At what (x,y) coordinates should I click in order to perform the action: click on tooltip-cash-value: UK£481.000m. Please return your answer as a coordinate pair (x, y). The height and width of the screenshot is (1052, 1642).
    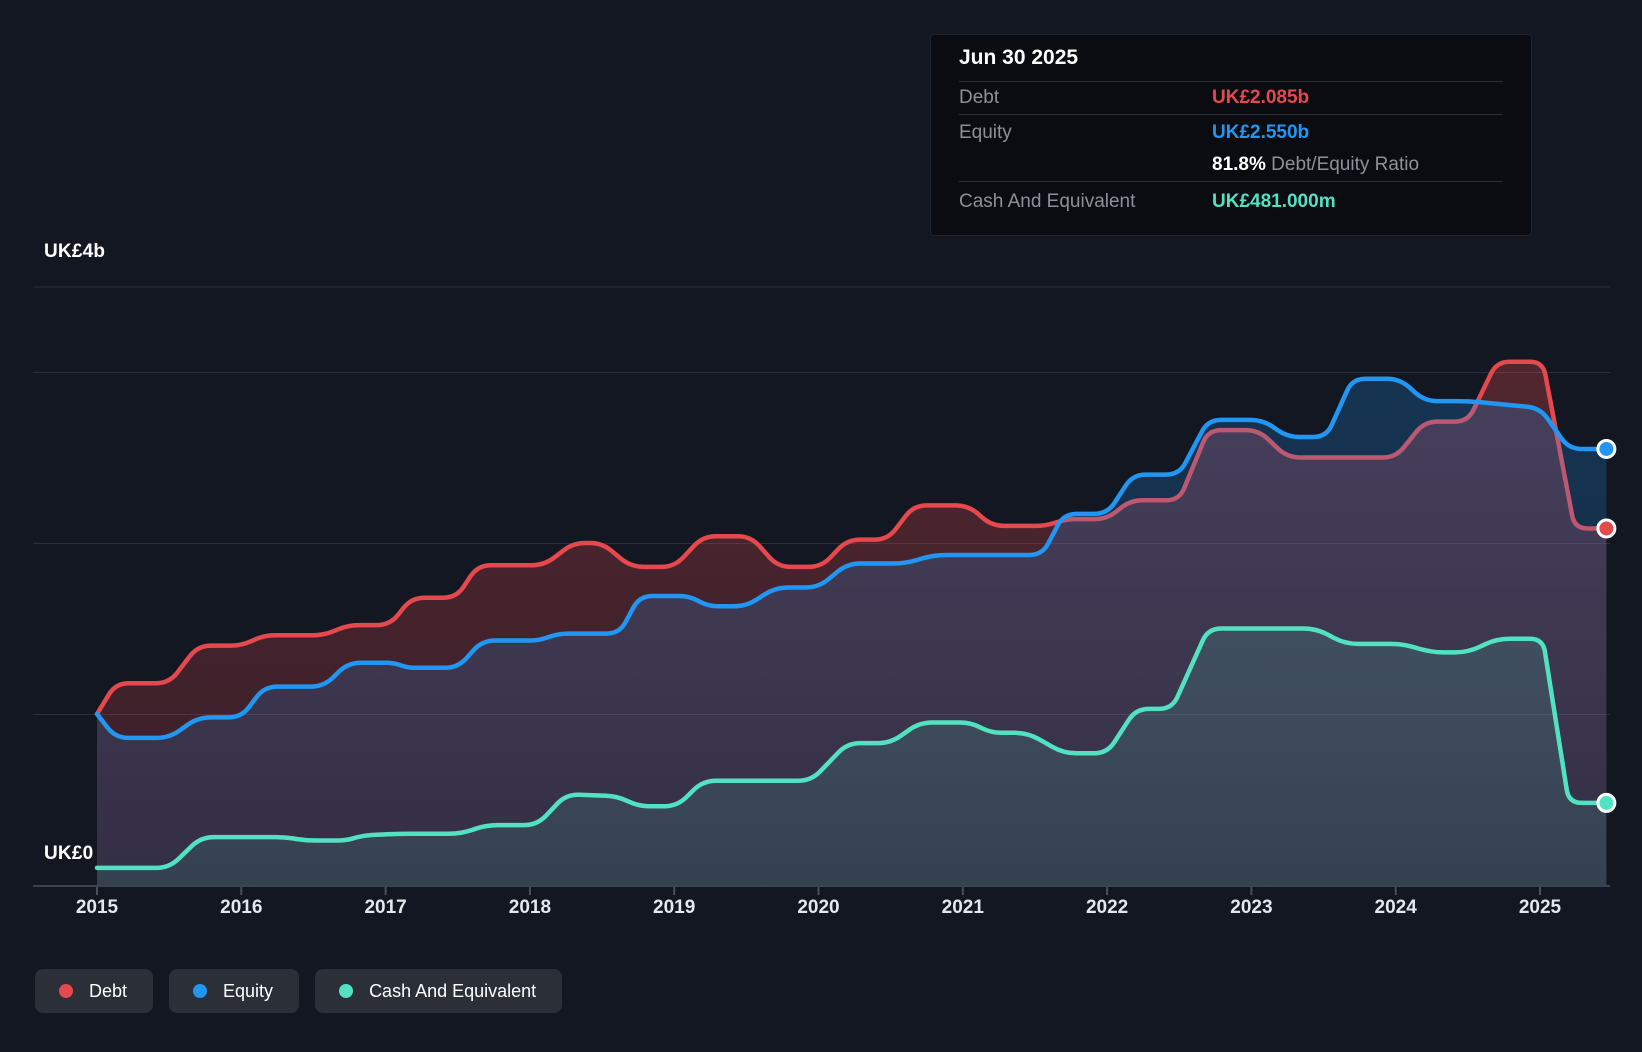
    Looking at the image, I should click on (1274, 201).